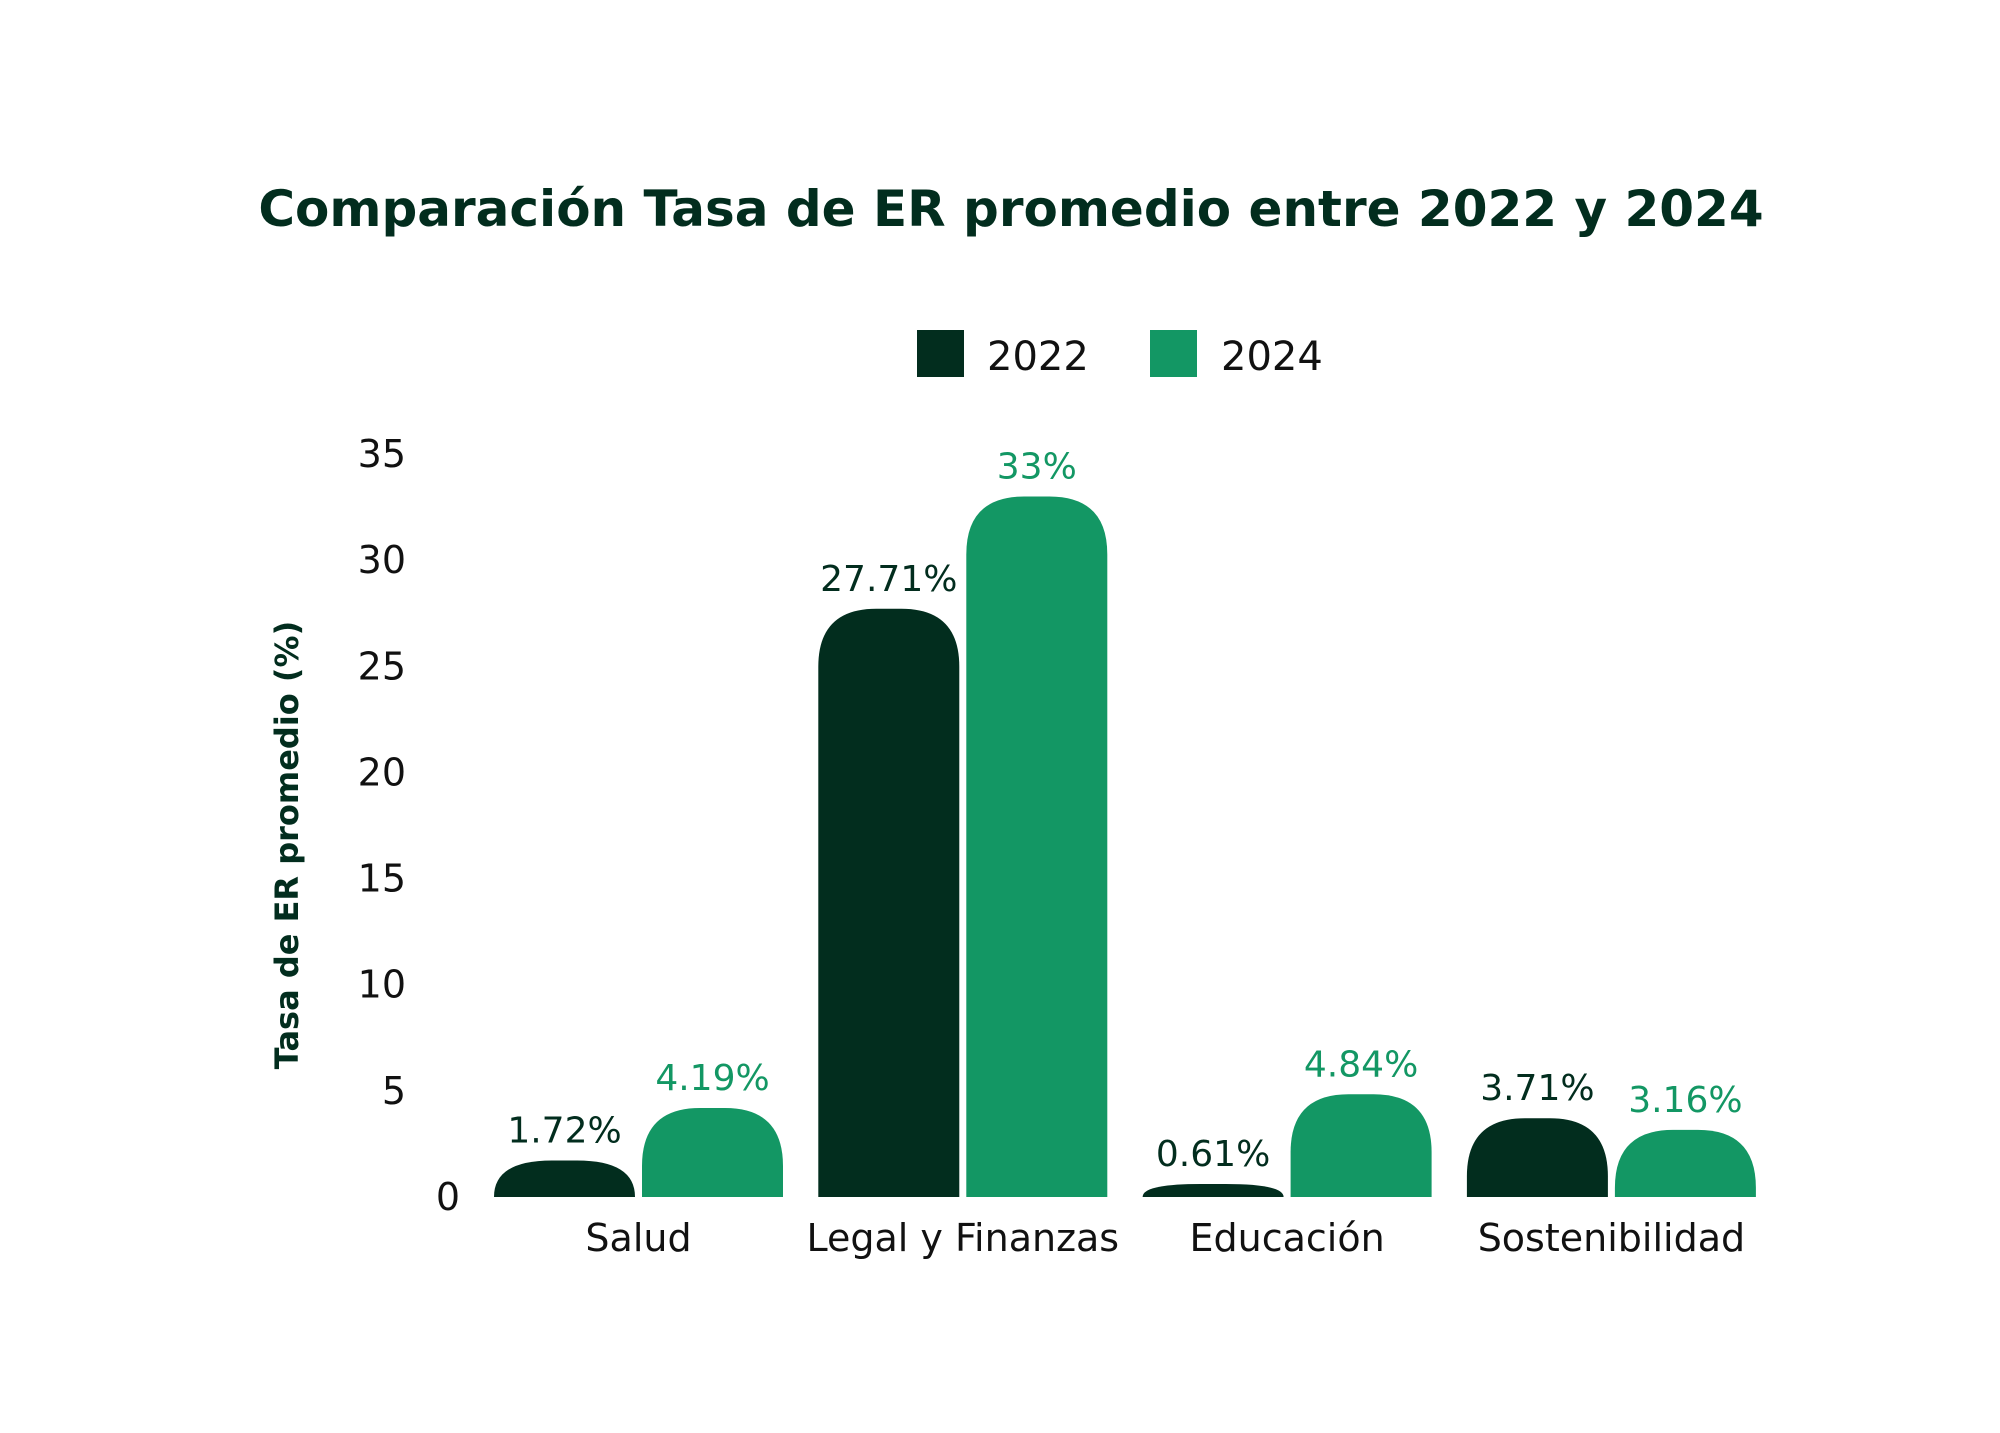 The image size is (2000, 1433). I want to click on y-tick-label: 30, so click(382, 560).